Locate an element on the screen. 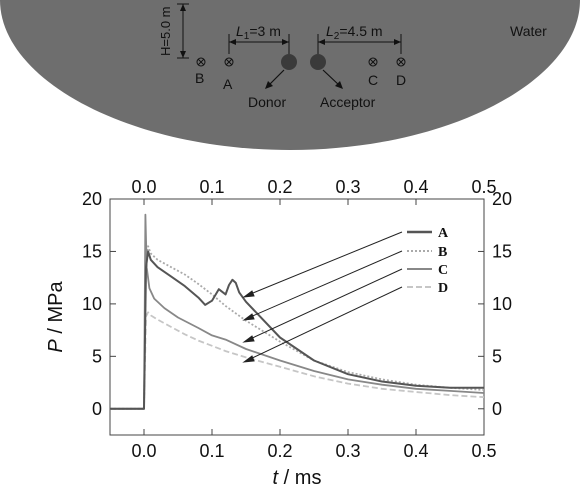 This screenshot has width=588, height=487. gauge-d: D is located at coordinates (401, 72).